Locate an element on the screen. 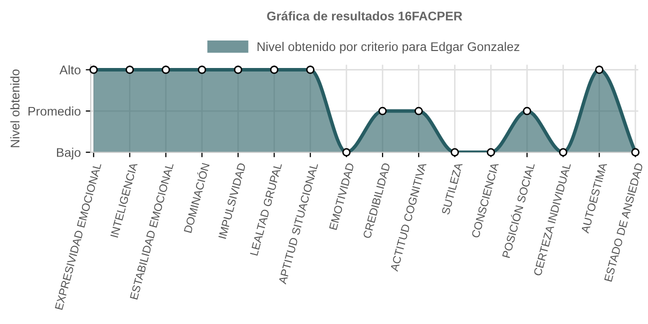 The image size is (648, 324). text: Promedio is located at coordinates (54, 111).